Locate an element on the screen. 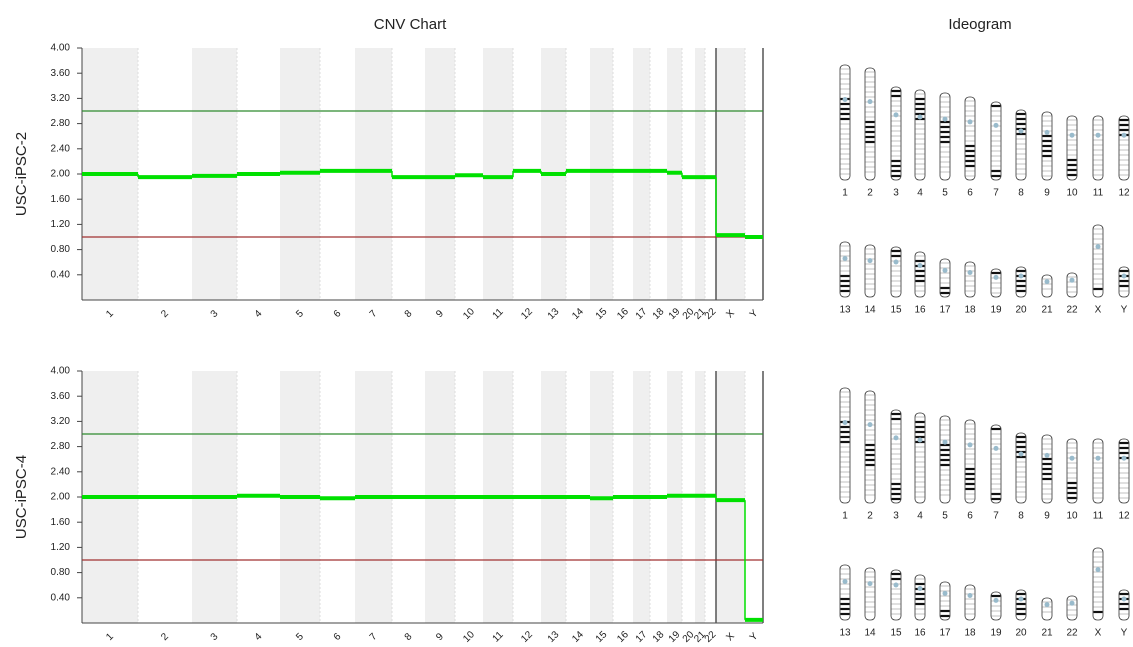 This screenshot has width=1133, height=647. x-tick-label: 11 is located at coordinates (498, 313).